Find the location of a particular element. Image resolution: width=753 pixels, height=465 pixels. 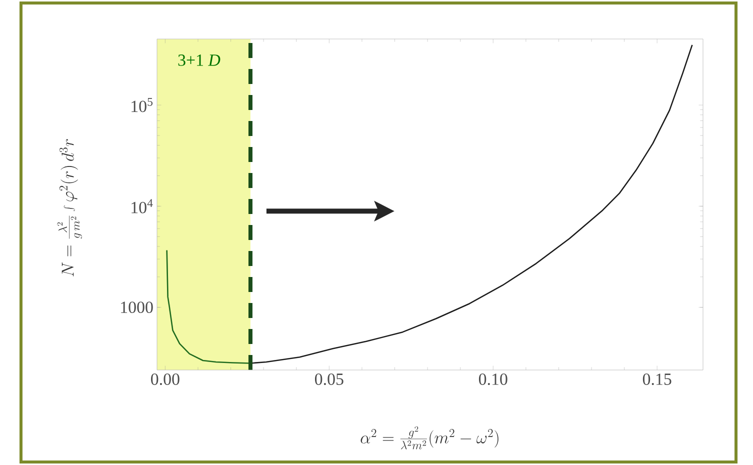

x-tick-label: 0.10 is located at coordinates (493, 380).